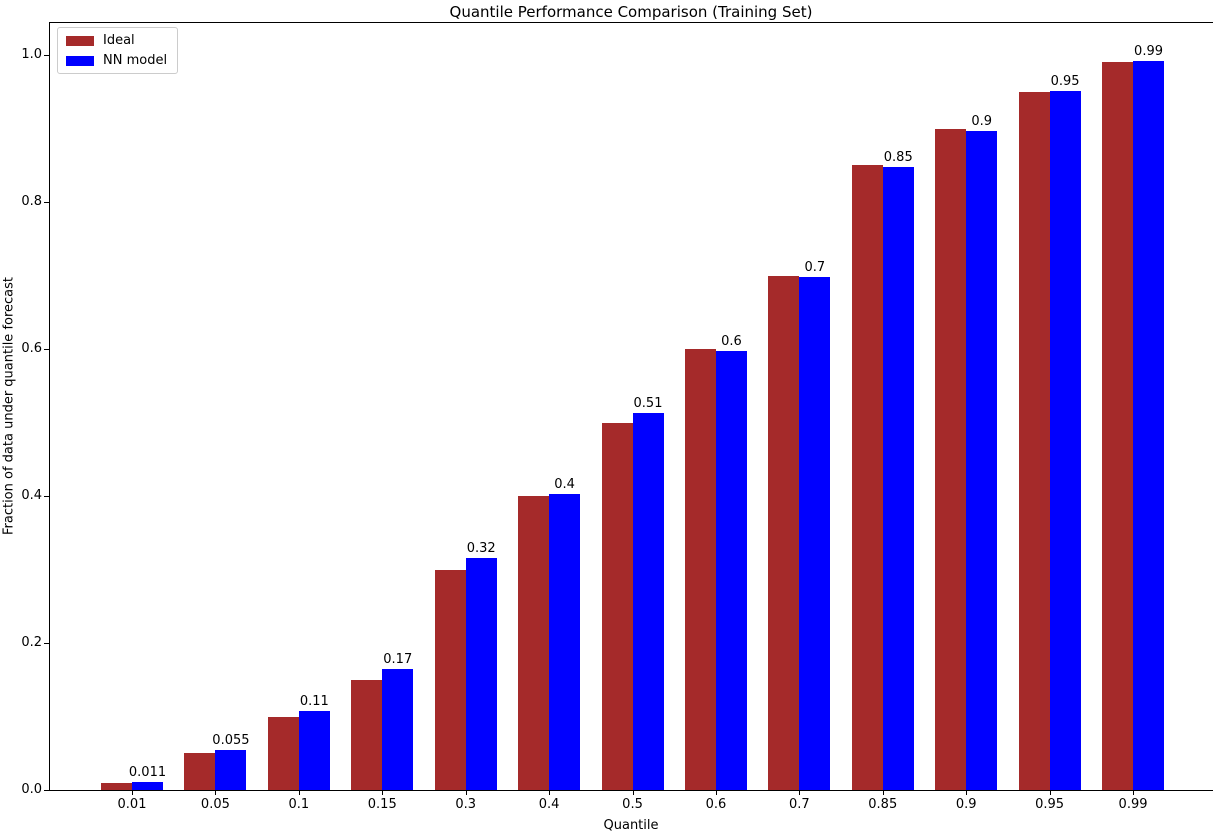 The width and height of the screenshot is (1213, 835). What do you see at coordinates (731, 342) in the screenshot?
I see `bar-value-label: 0.6` at bounding box center [731, 342].